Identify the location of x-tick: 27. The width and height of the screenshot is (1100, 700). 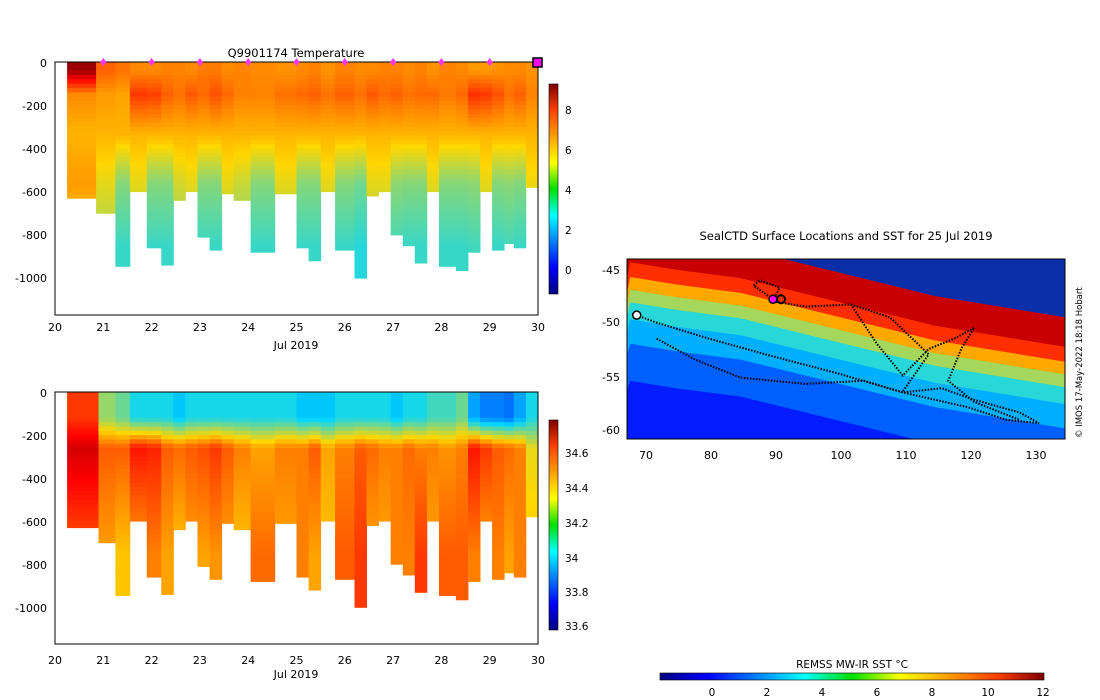
(393, 660).